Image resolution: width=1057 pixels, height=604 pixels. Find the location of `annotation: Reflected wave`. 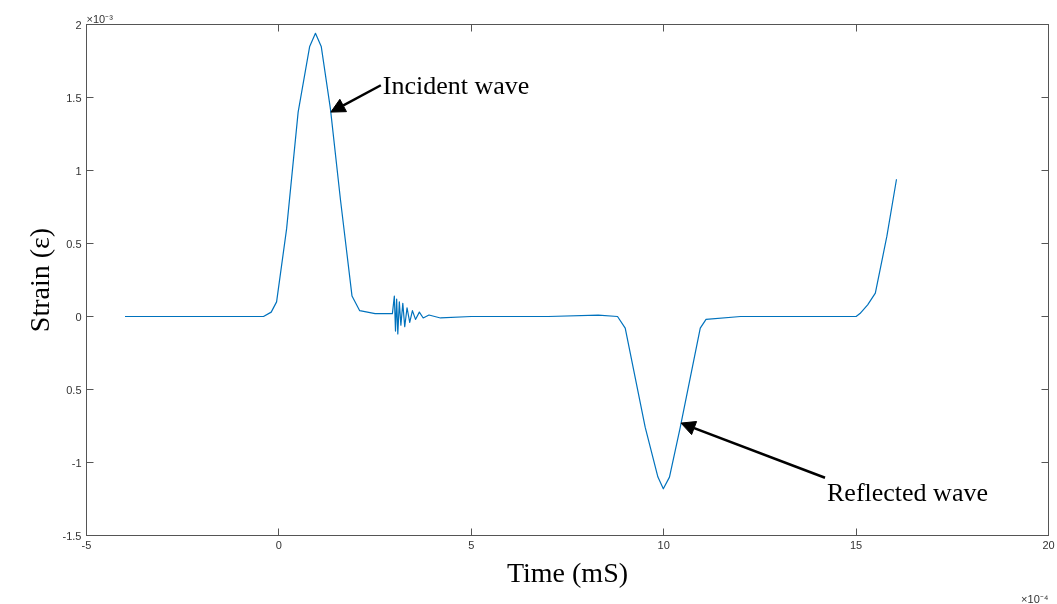

annotation: Reflected wave is located at coordinates (907, 492).